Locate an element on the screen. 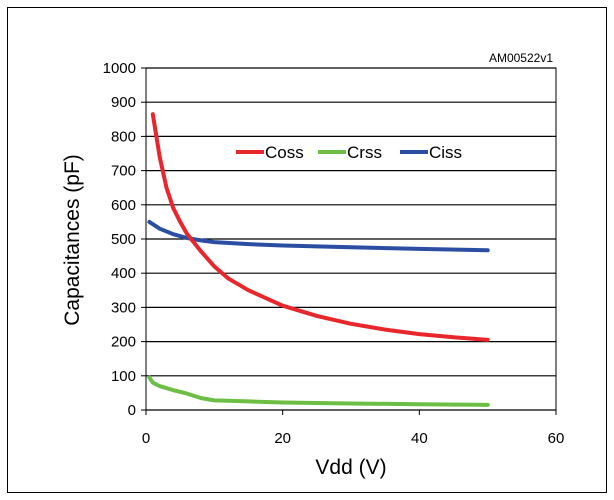  legend-label-coss: Coss is located at coordinates (284, 152).